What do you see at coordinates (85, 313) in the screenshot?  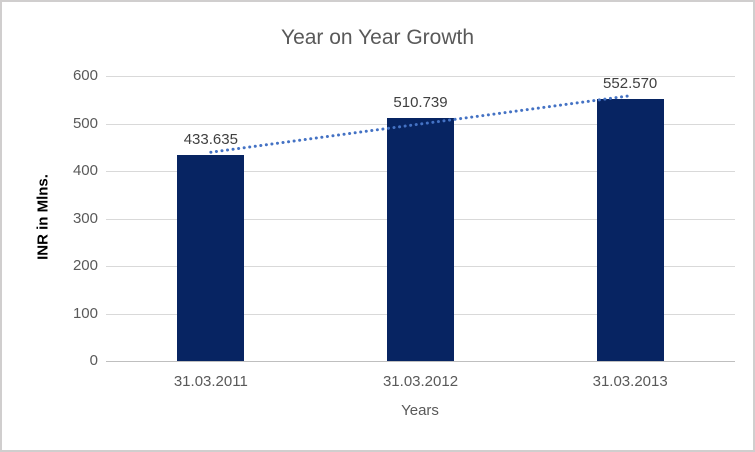 I see `y-tick-label: 100` at bounding box center [85, 313].